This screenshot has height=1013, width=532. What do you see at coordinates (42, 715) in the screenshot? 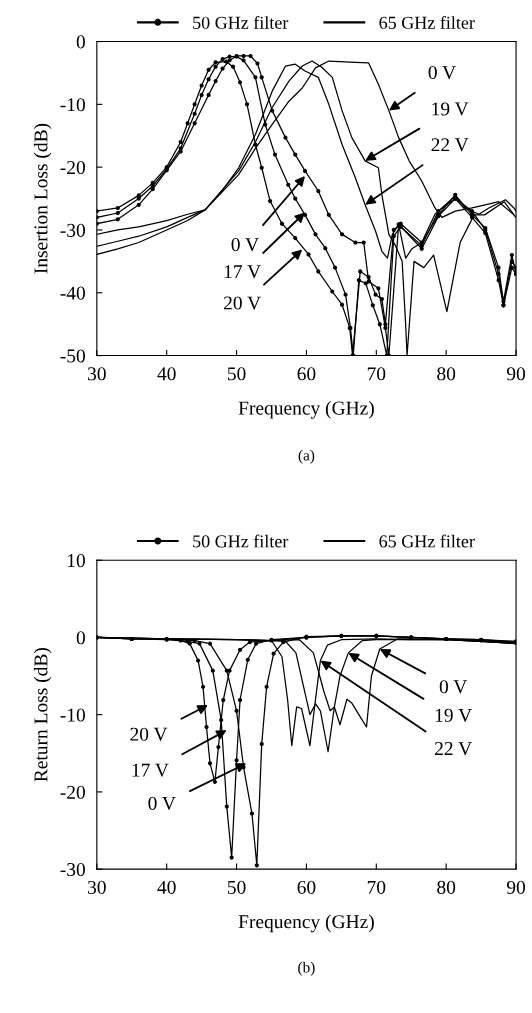
I see `y-axis-title: Return Loss (dB)` at bounding box center [42, 715].